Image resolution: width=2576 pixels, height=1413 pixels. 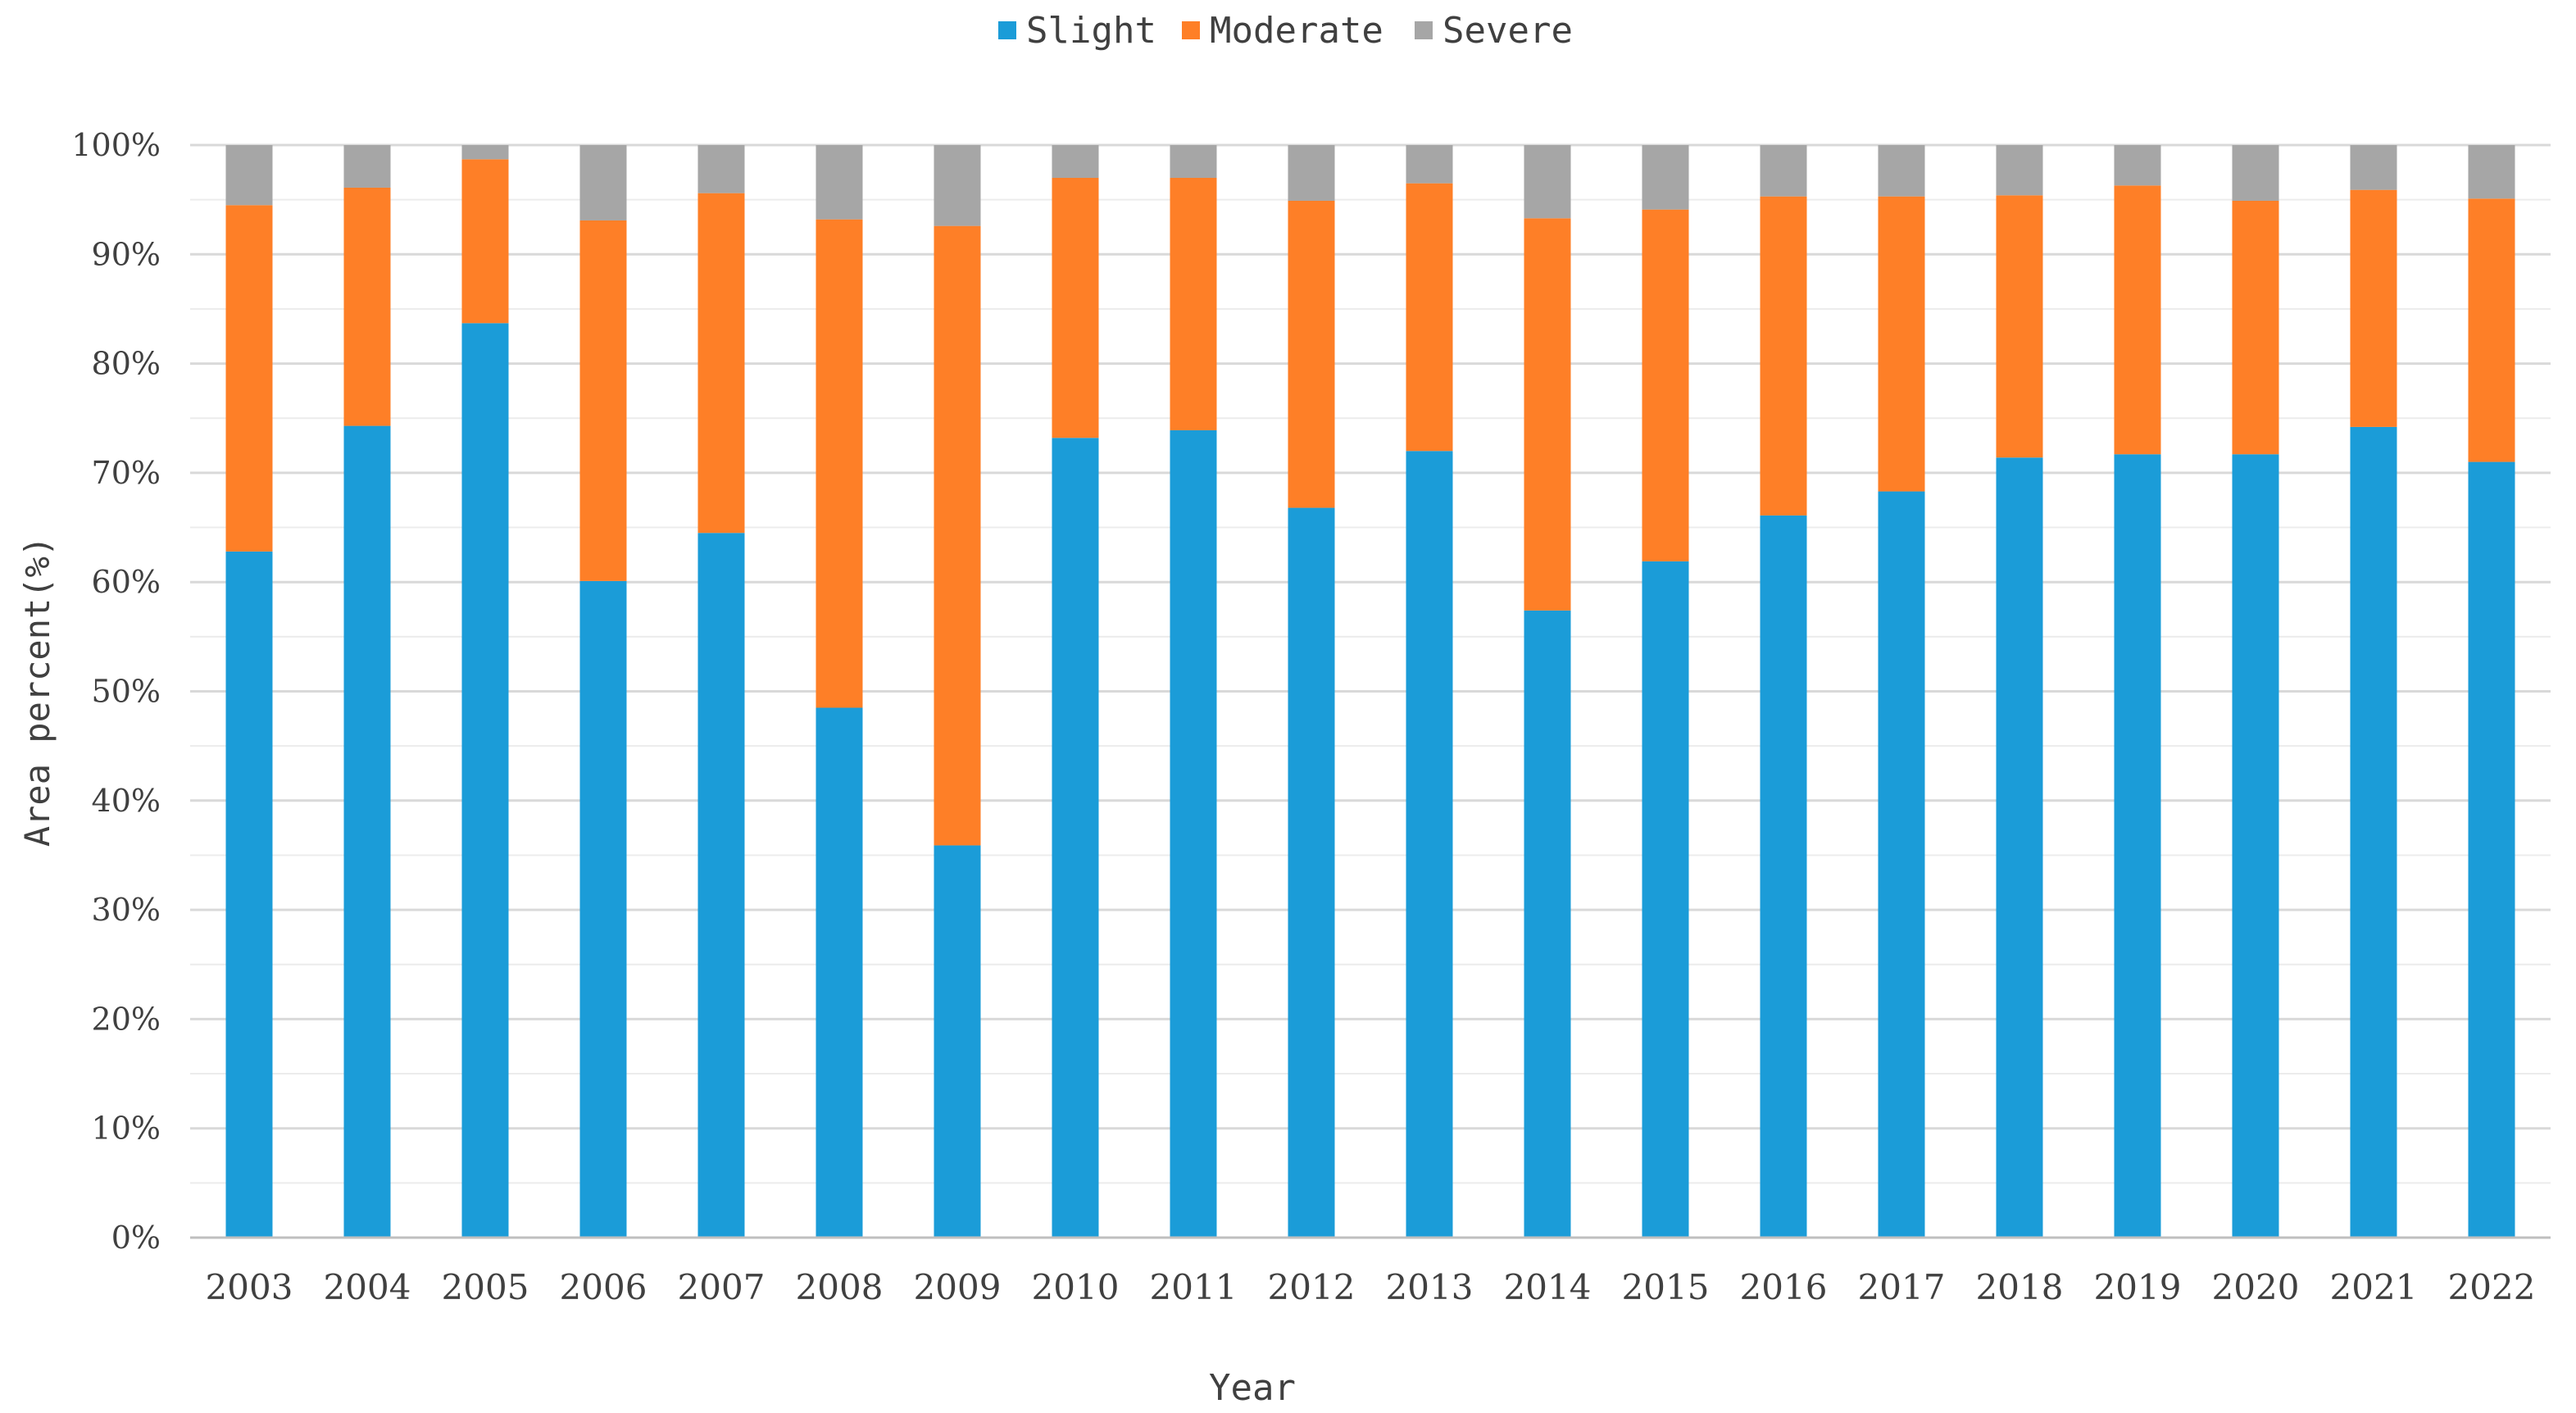 I want to click on legend: Slight Moderate Severe, so click(x=1285, y=31).